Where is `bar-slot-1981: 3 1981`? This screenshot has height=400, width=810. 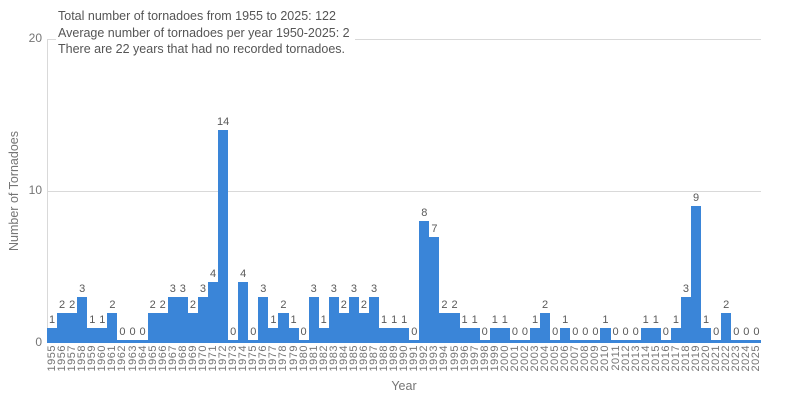 bar-slot-1981: 3 1981 is located at coordinates (314, 205).